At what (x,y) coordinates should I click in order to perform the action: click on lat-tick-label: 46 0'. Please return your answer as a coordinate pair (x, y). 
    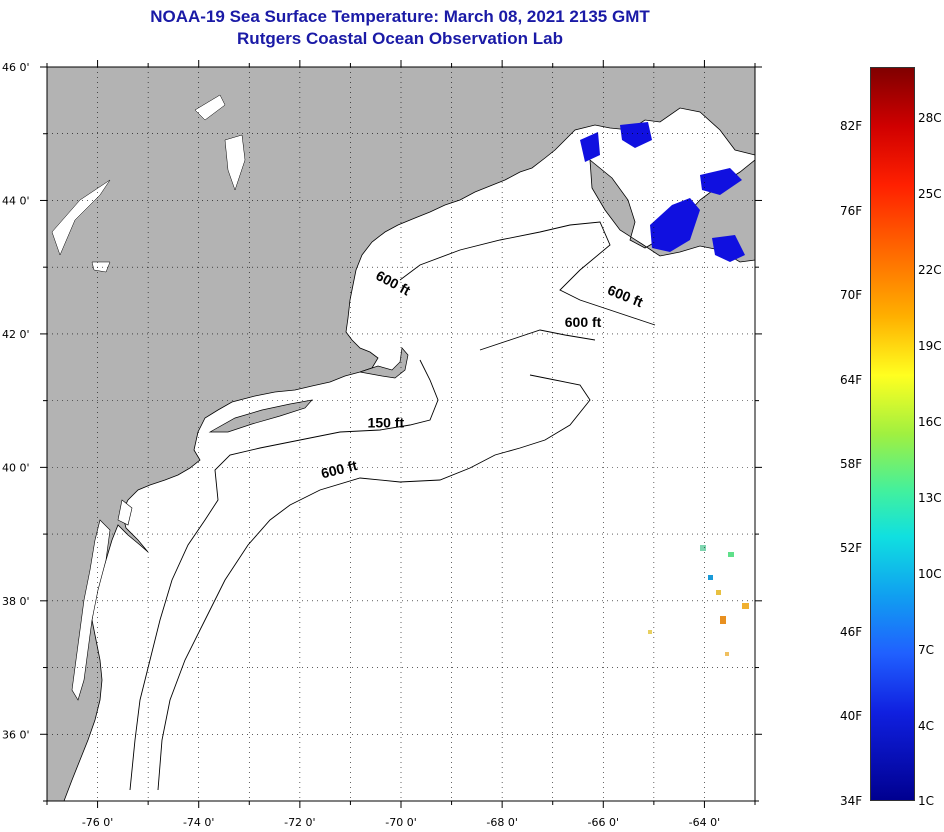
    Looking at the image, I should click on (16, 67).